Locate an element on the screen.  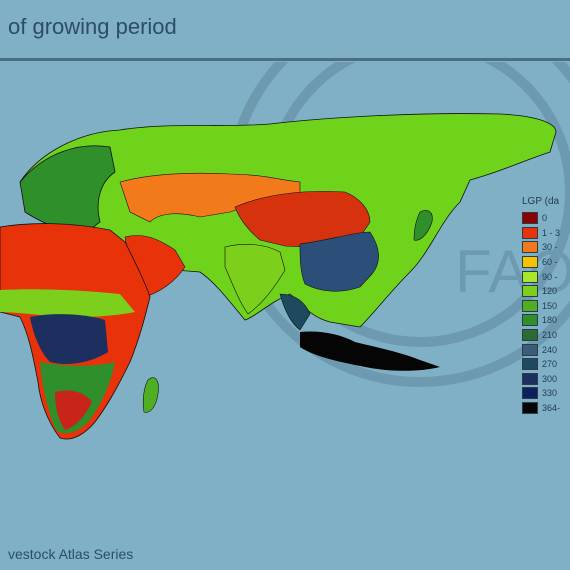
legend-item: 60 - is located at coordinates (546, 262).